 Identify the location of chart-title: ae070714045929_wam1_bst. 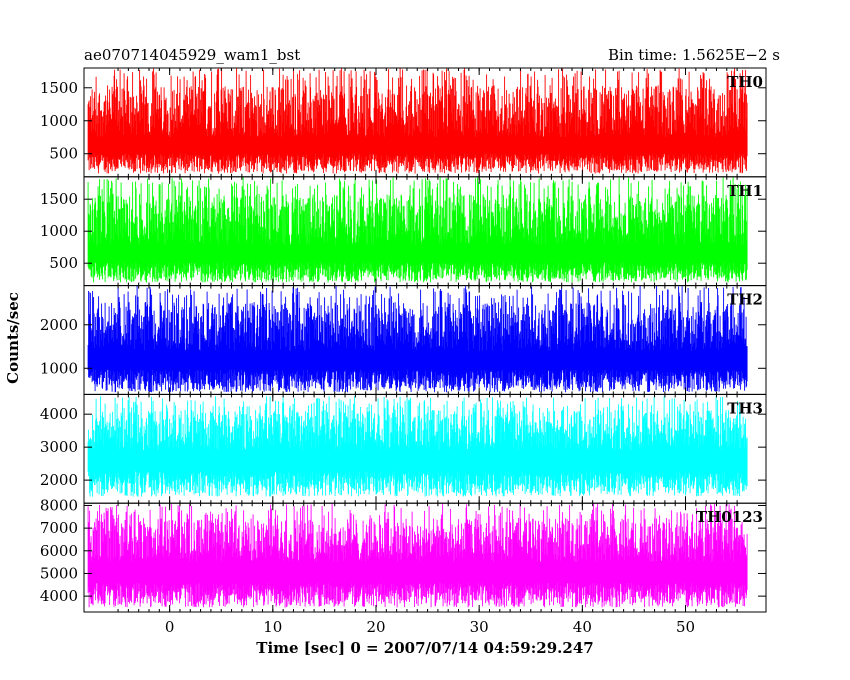
(192, 55).